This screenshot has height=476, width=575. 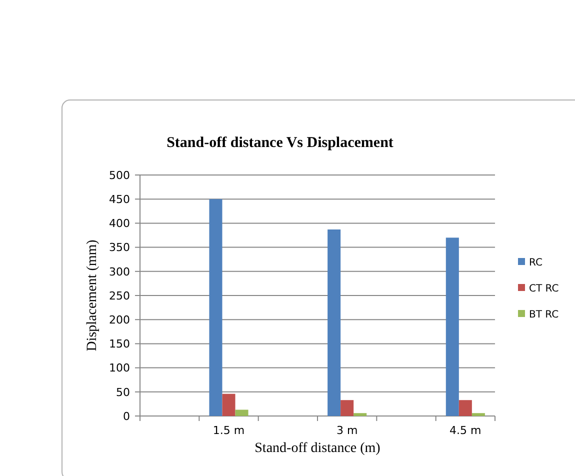 What do you see at coordinates (123, 392) in the screenshot?
I see `y-tick-label: 50` at bounding box center [123, 392].